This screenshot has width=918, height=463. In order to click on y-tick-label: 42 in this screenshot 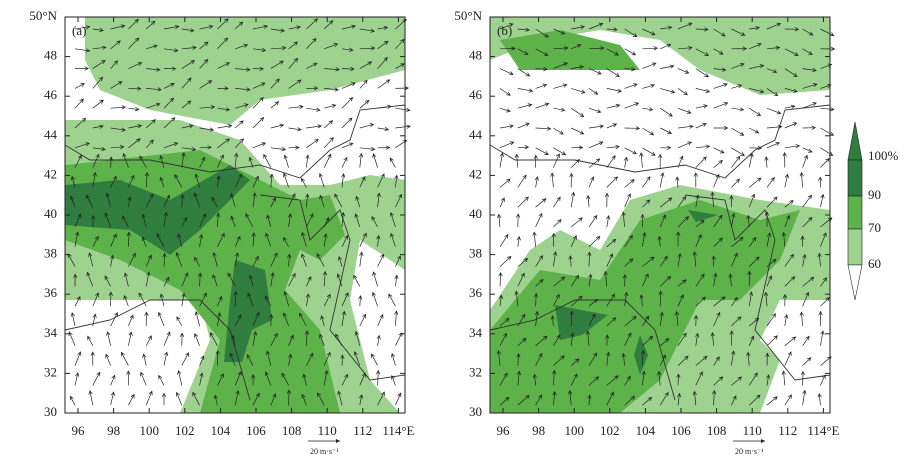, I will do `click(475, 173)`.